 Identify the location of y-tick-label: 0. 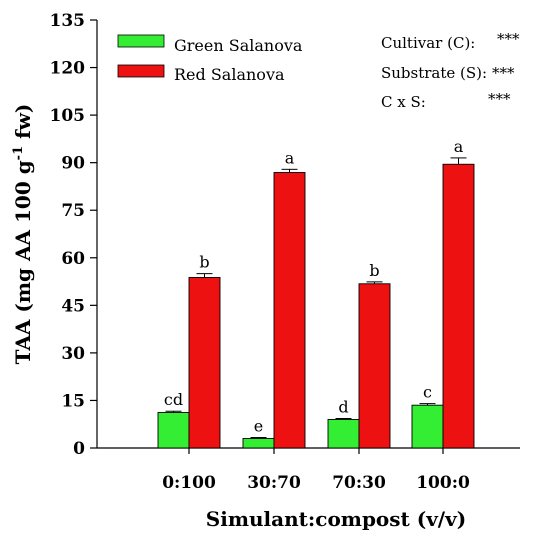
(79, 449).